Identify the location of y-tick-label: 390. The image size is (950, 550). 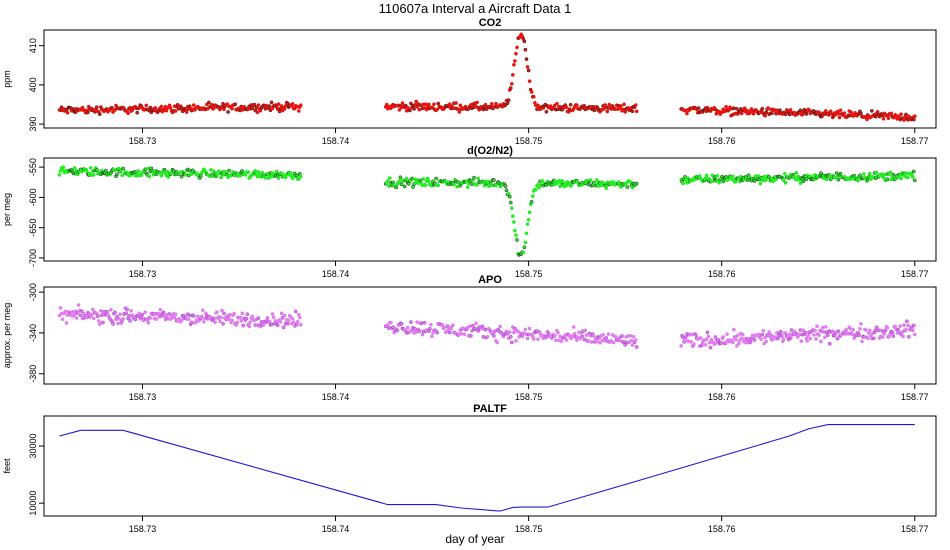
(33, 124).